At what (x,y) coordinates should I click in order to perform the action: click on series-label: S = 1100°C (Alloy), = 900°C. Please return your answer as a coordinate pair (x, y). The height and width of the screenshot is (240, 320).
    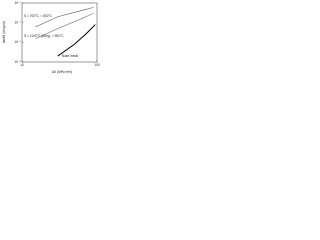
    Looking at the image, I should click on (44, 36).